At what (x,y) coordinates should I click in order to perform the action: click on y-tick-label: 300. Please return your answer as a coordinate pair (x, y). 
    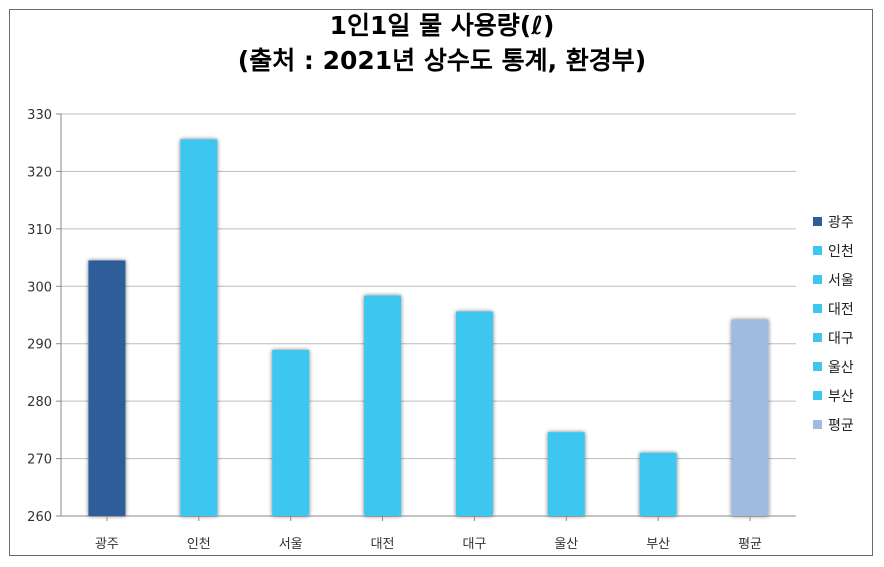
    Looking at the image, I should click on (39, 287).